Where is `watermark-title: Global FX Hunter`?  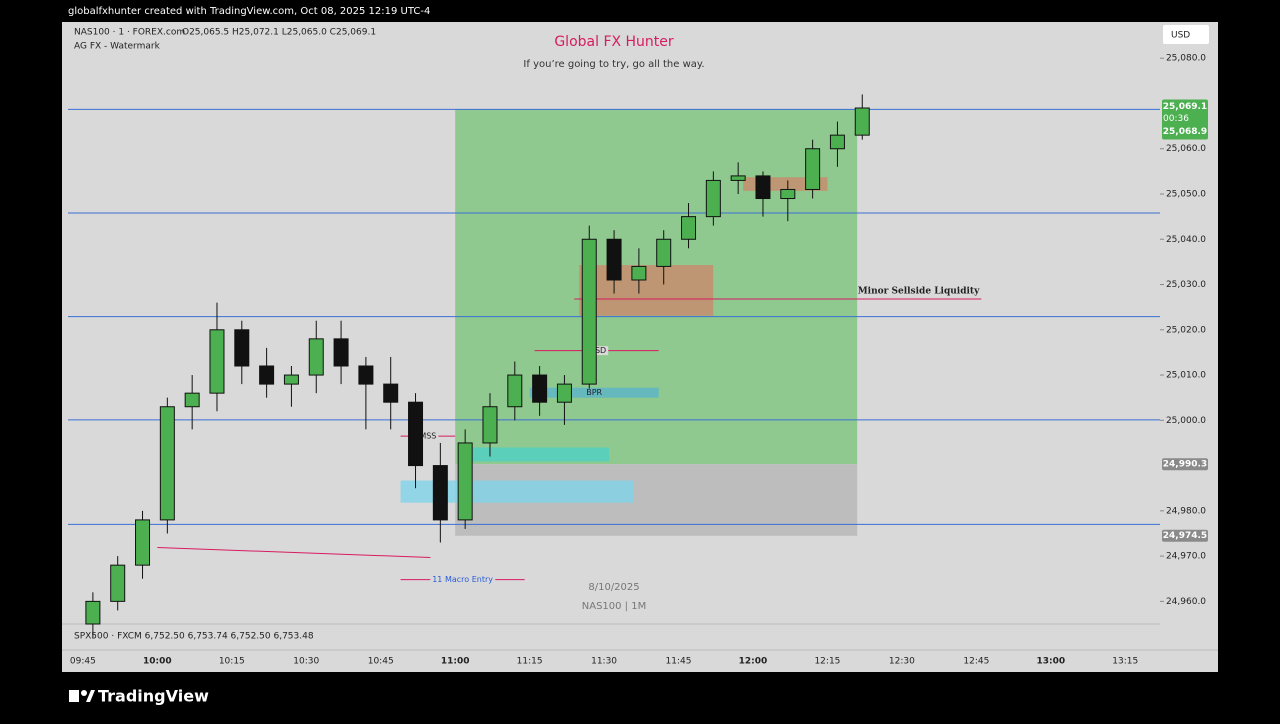
watermark-title: Global FX Hunter is located at coordinates (614, 42).